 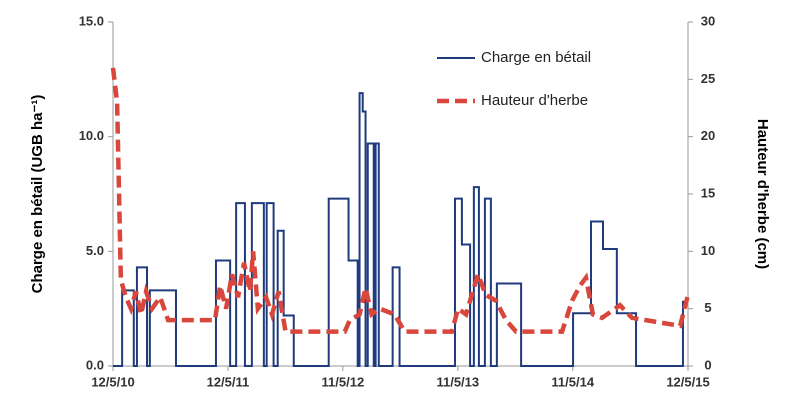 What do you see at coordinates (572, 381) in the screenshot?
I see `x-tick-label: 11/5/14` at bounding box center [572, 381].